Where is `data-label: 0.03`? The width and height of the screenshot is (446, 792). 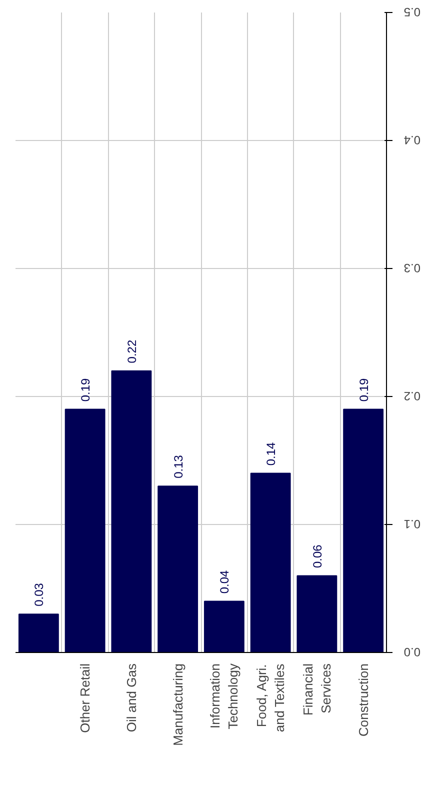 data-label: 0.03 is located at coordinates (39, 594).